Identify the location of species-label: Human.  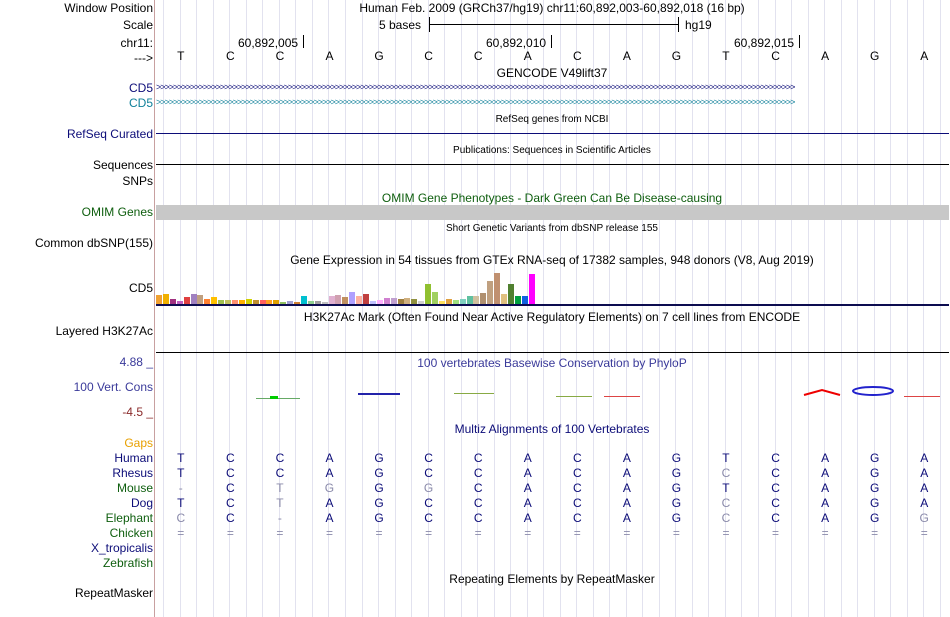
(133, 458).